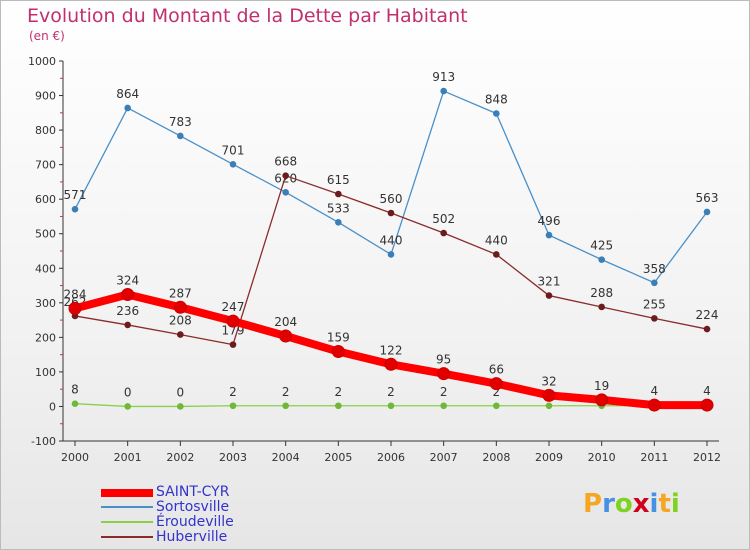  What do you see at coordinates (47, 36) in the screenshot?
I see `chart-subtitle: (en €)` at bounding box center [47, 36].